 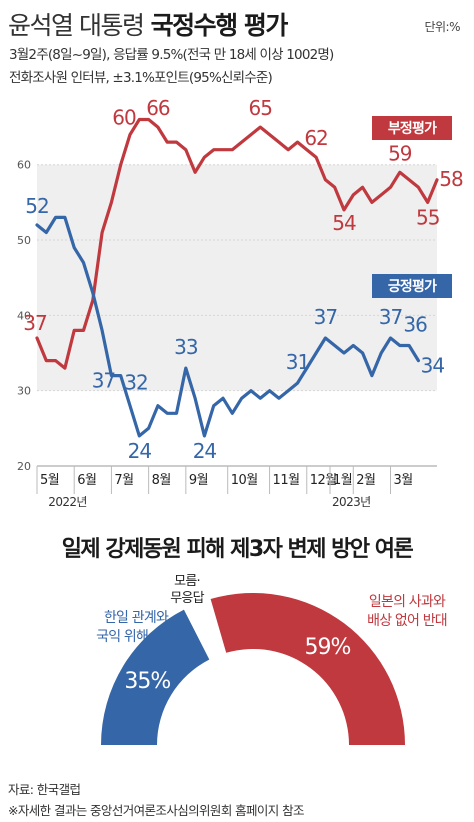 I want to click on negative-legend-label: 부정평가, so click(x=412, y=128).